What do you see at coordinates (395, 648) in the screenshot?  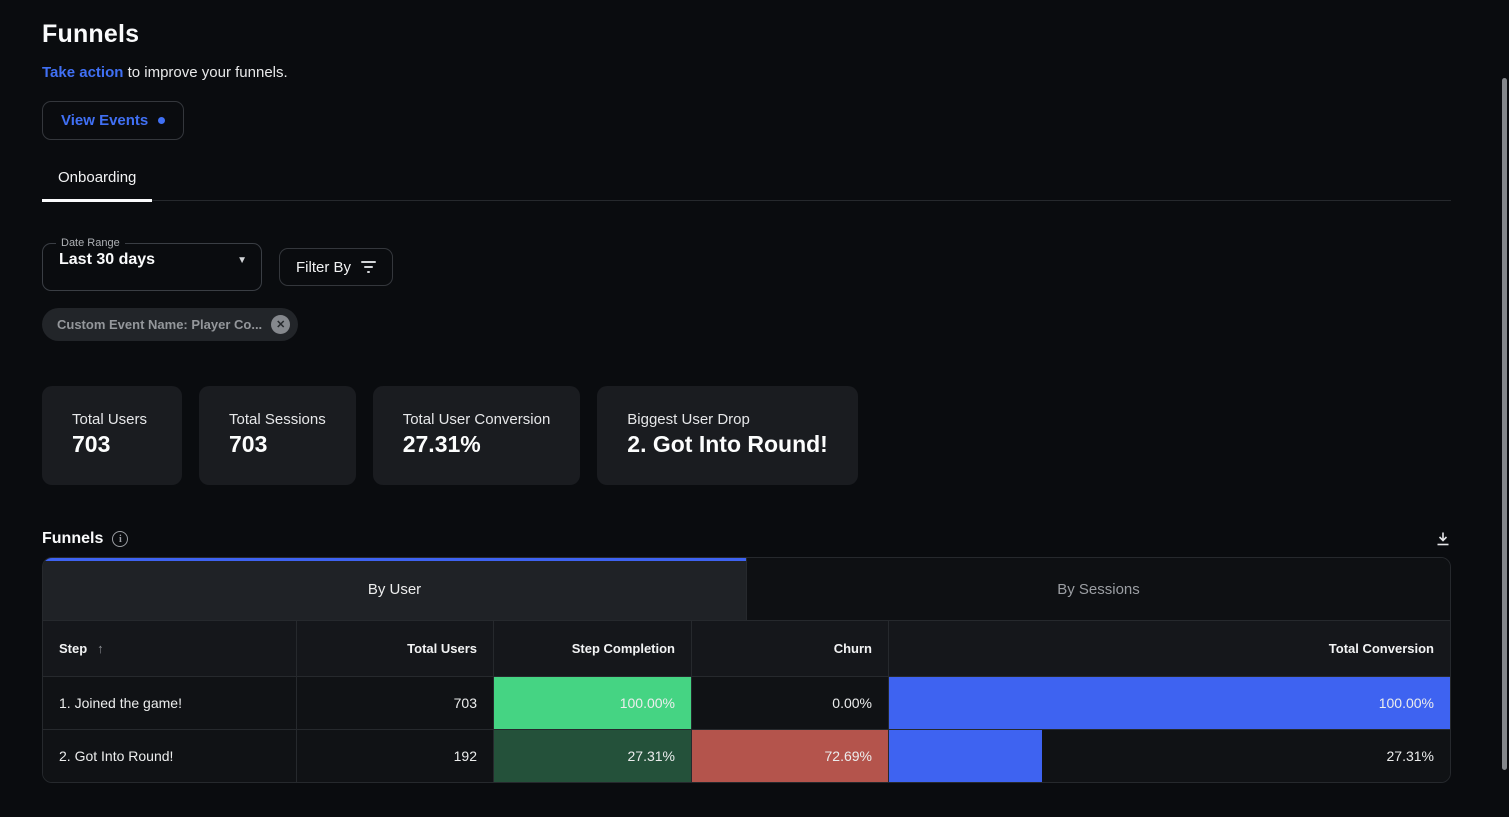 I see `column-header-total-users: Total Users` at bounding box center [395, 648].